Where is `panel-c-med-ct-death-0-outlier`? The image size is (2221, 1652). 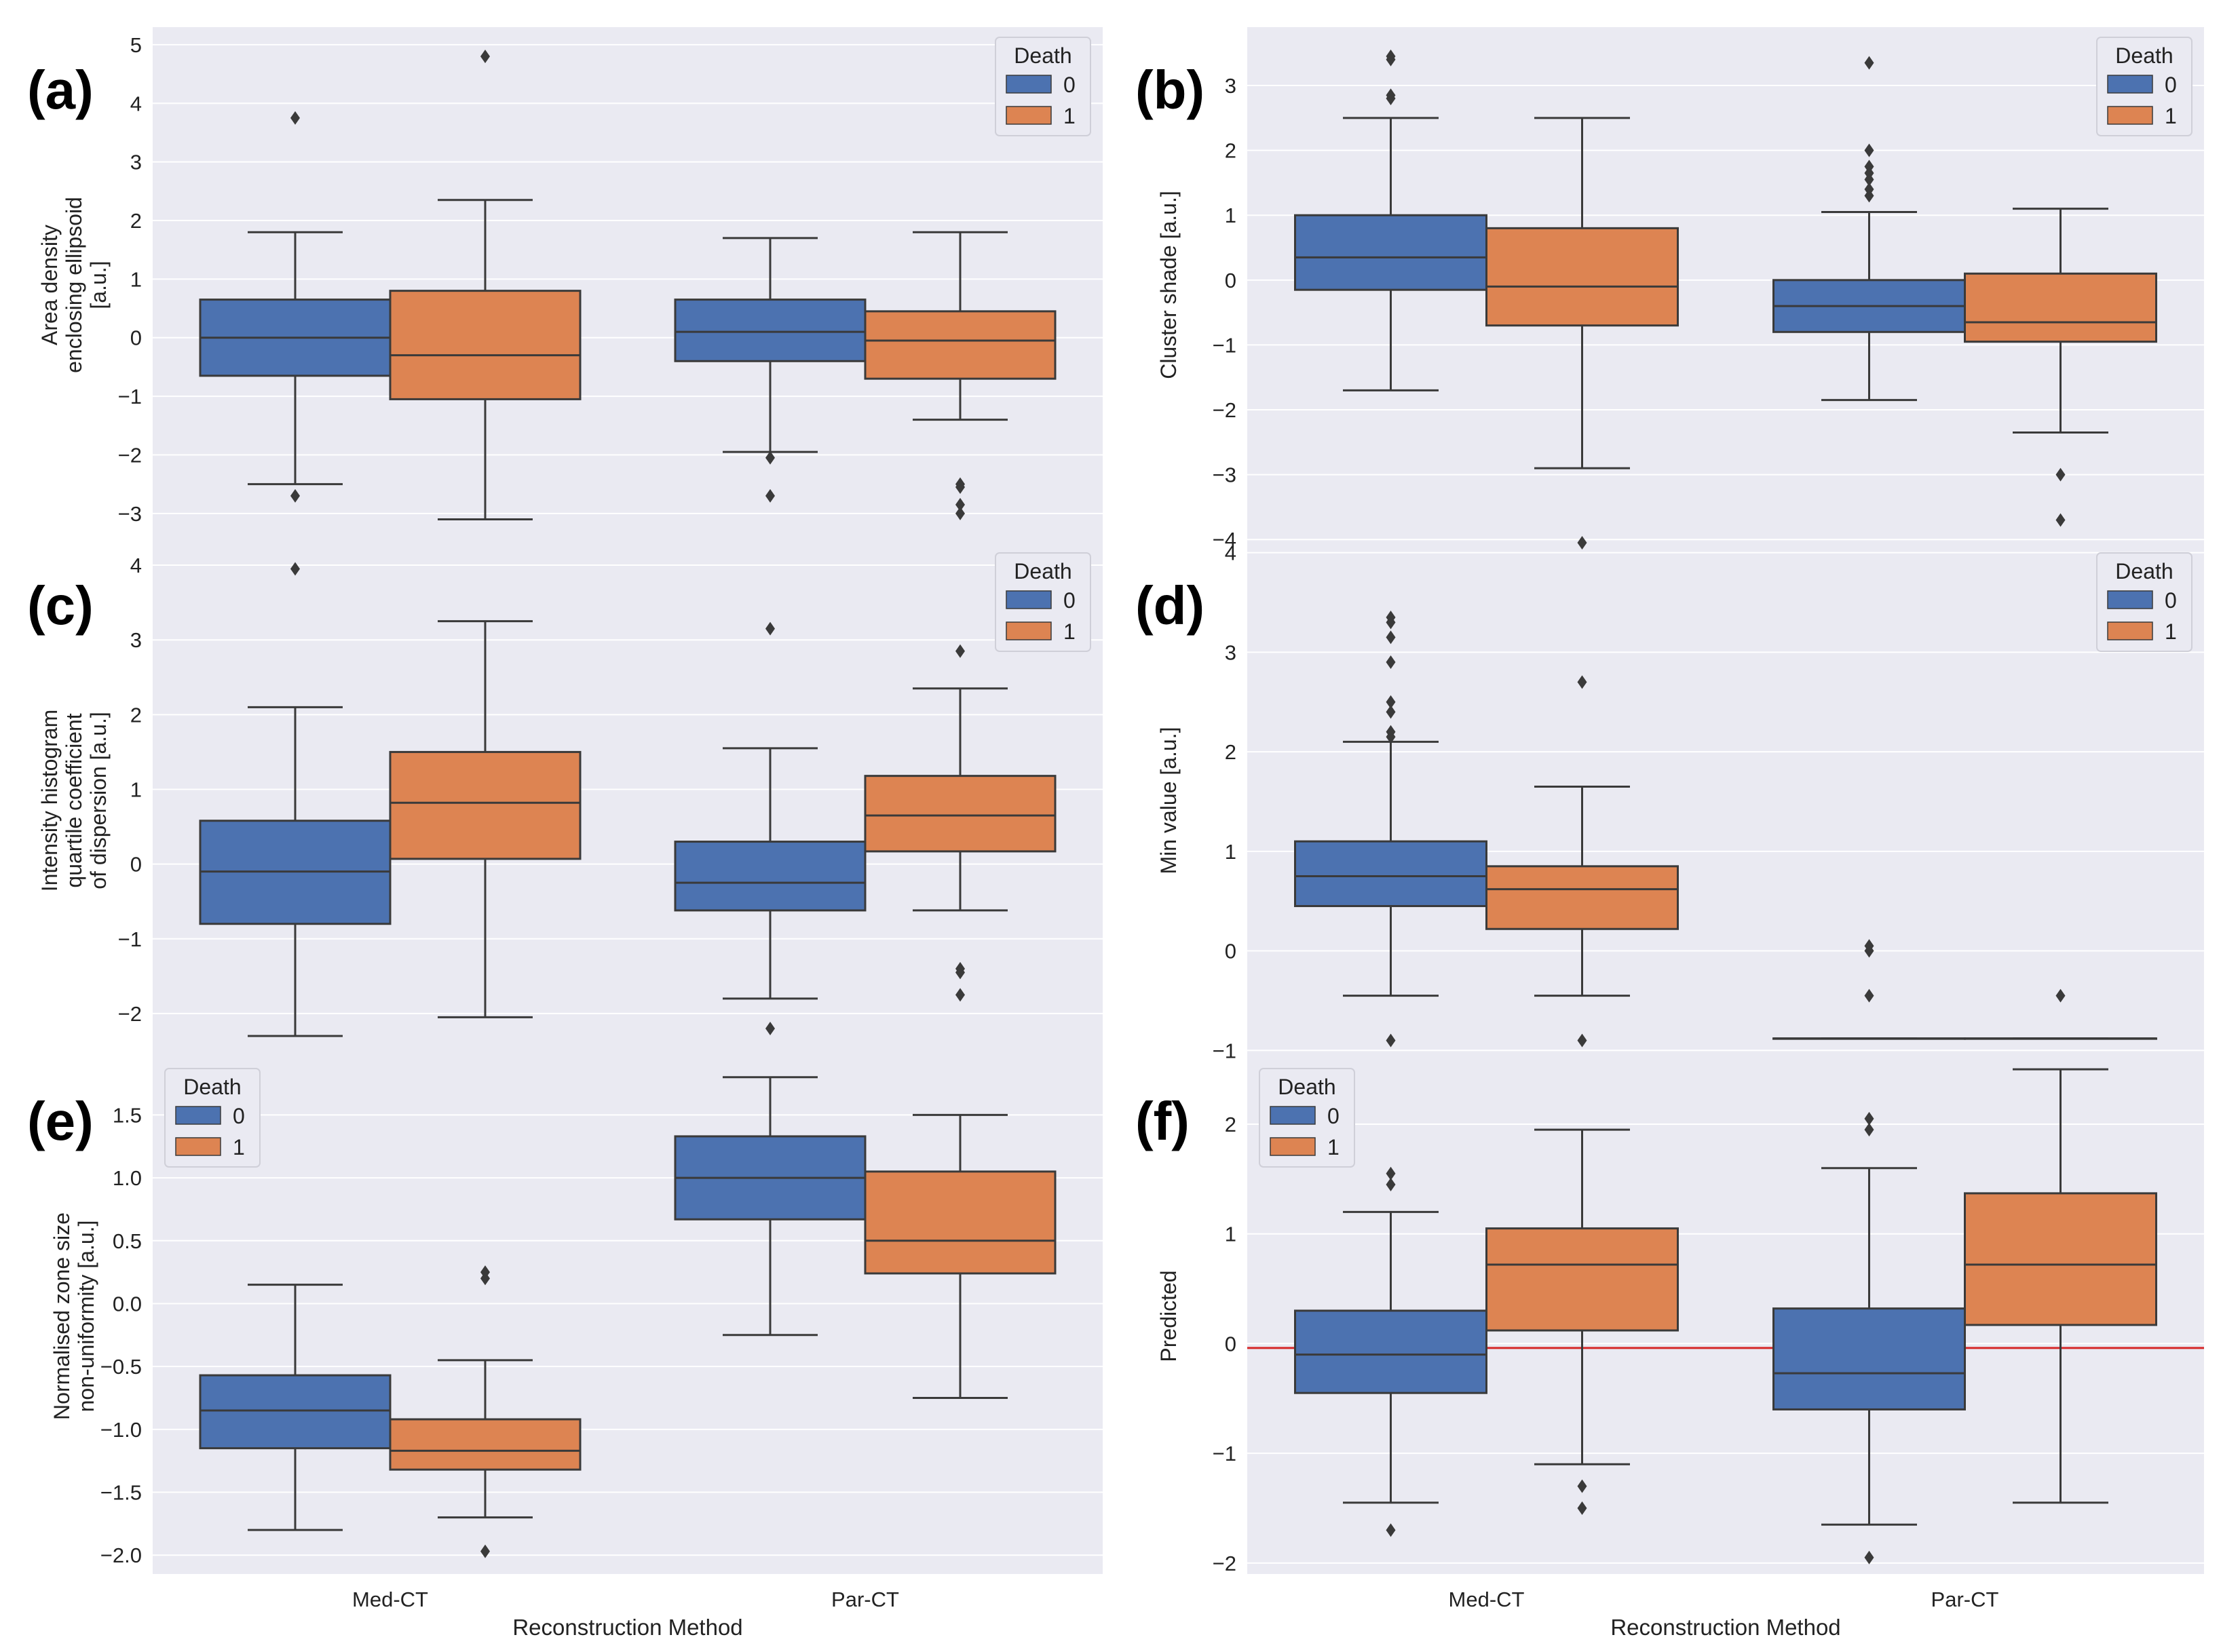 panel-c-med-ct-death-0-outlier is located at coordinates (295, 569).